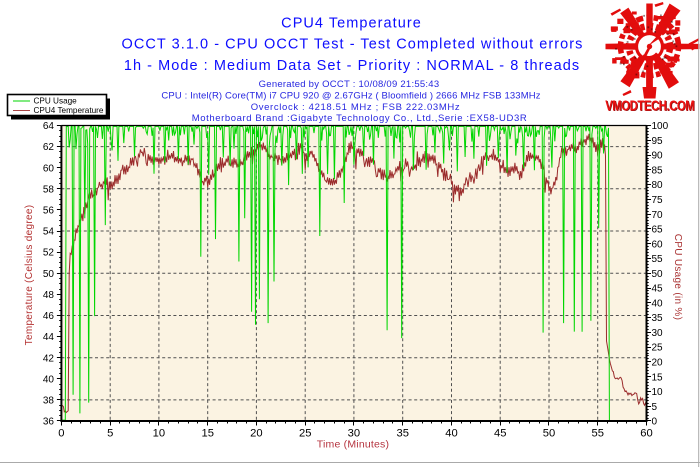 The image size is (700, 467). What do you see at coordinates (349, 84) in the screenshot?
I see `svg-text:Generated by OCCT : 10/08/09 2: Generated by OCCT : 10/08/09 21:55:43` at bounding box center [349, 84].